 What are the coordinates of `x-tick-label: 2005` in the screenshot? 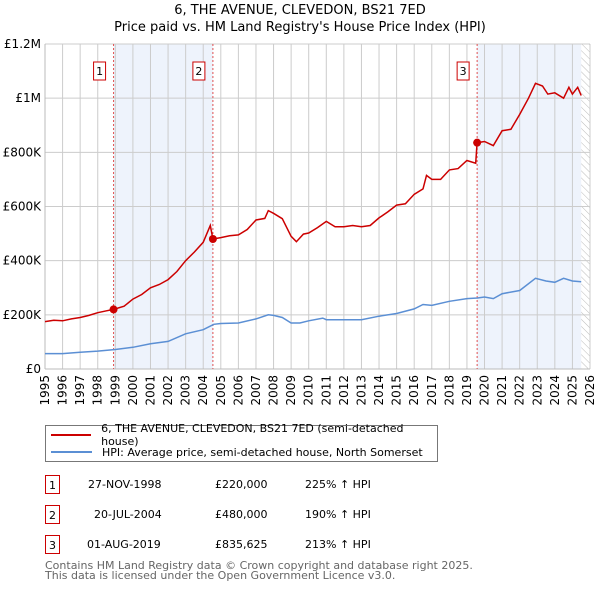 It's located at (221, 390).